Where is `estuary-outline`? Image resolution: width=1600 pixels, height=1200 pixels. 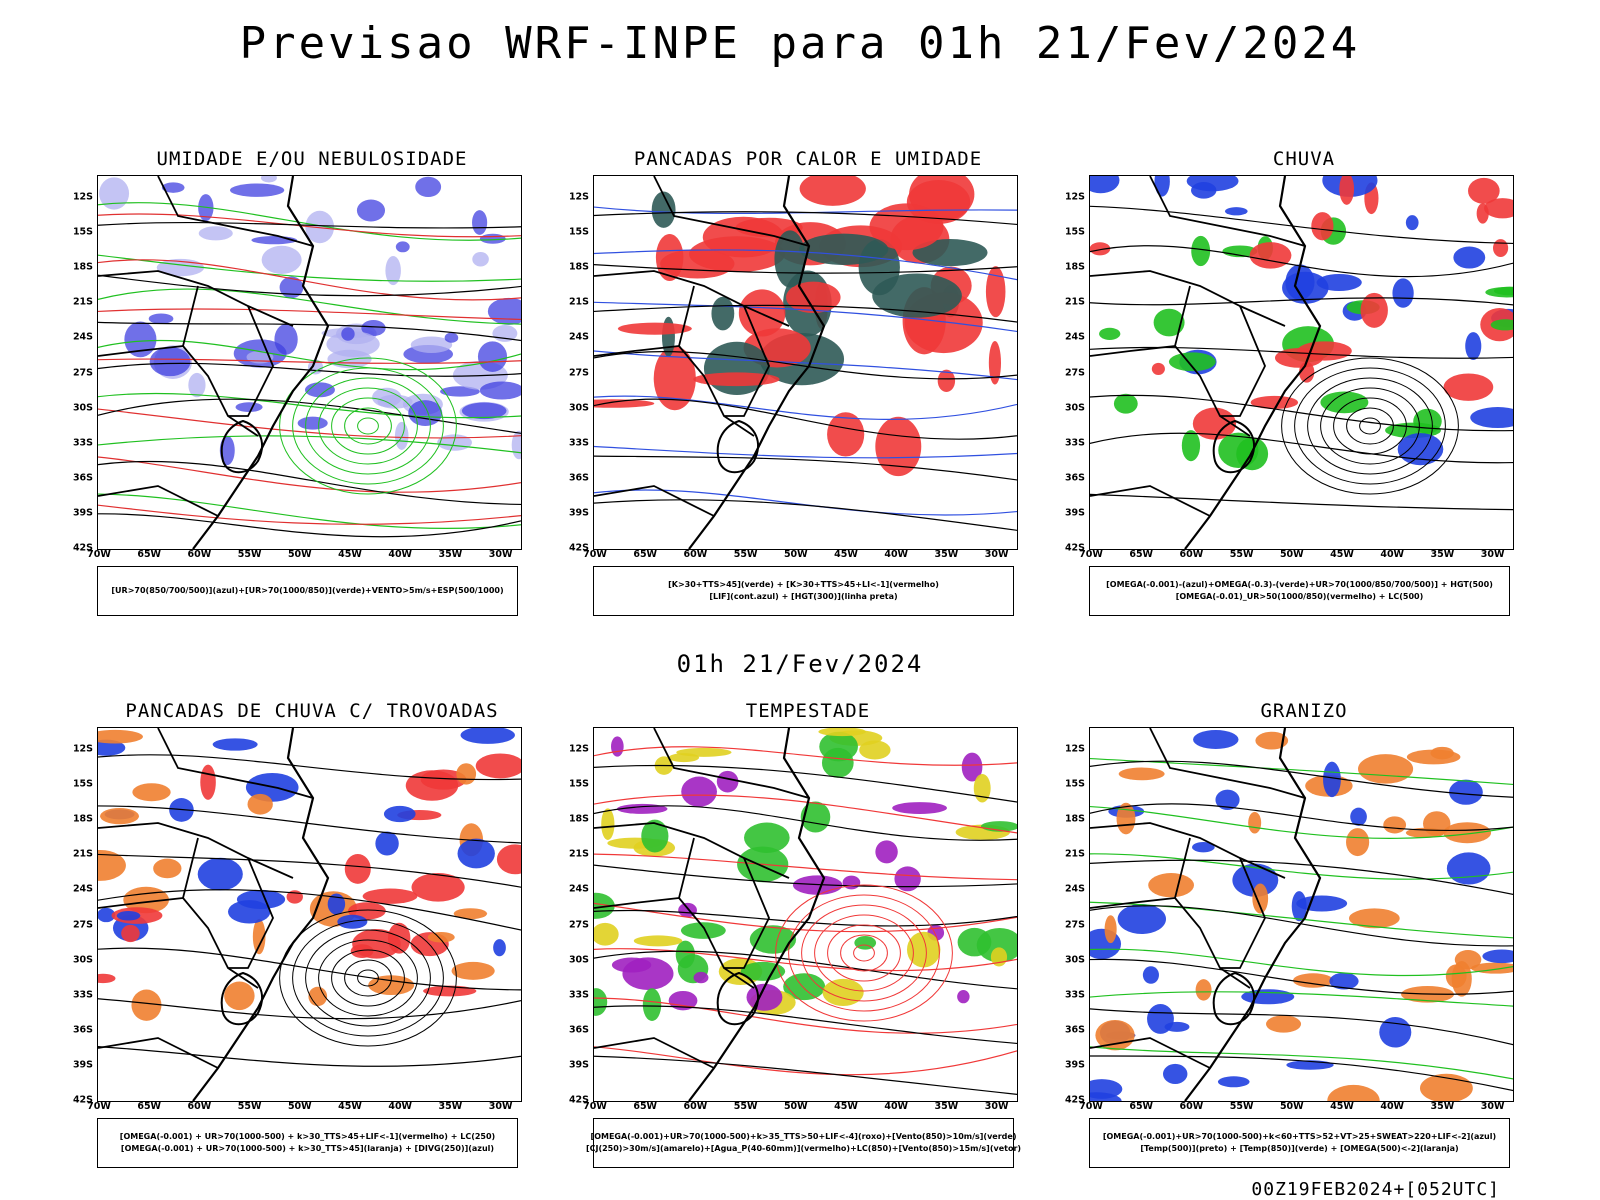
estuary-outline is located at coordinates (737, 446).